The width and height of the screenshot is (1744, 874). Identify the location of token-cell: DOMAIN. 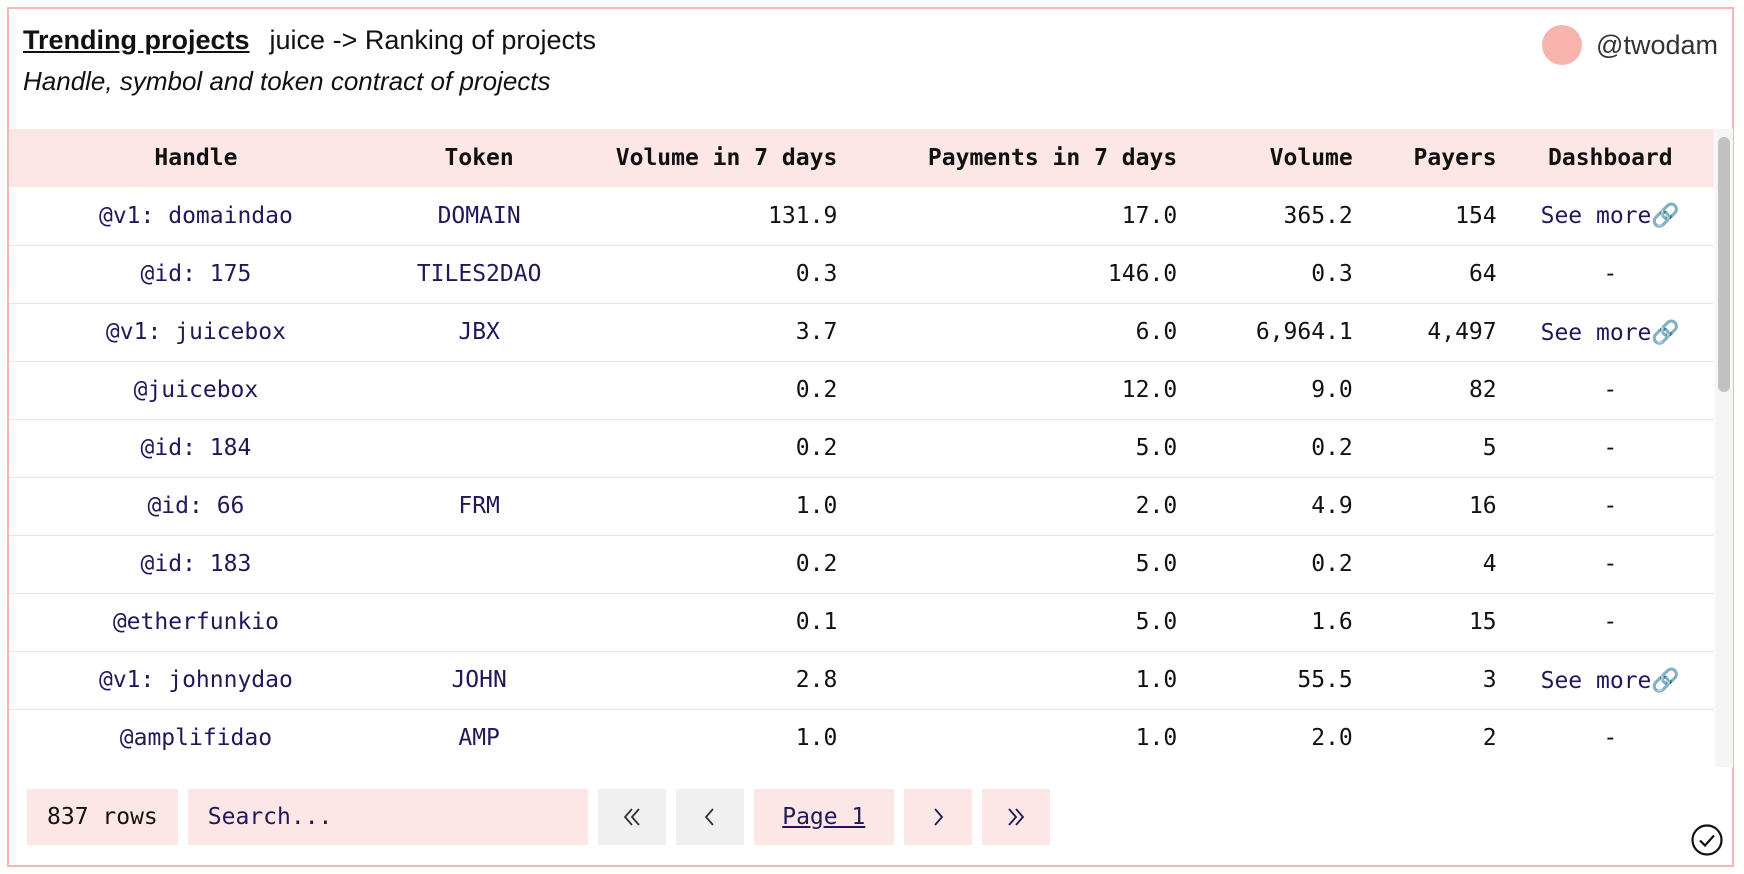
(479, 215).